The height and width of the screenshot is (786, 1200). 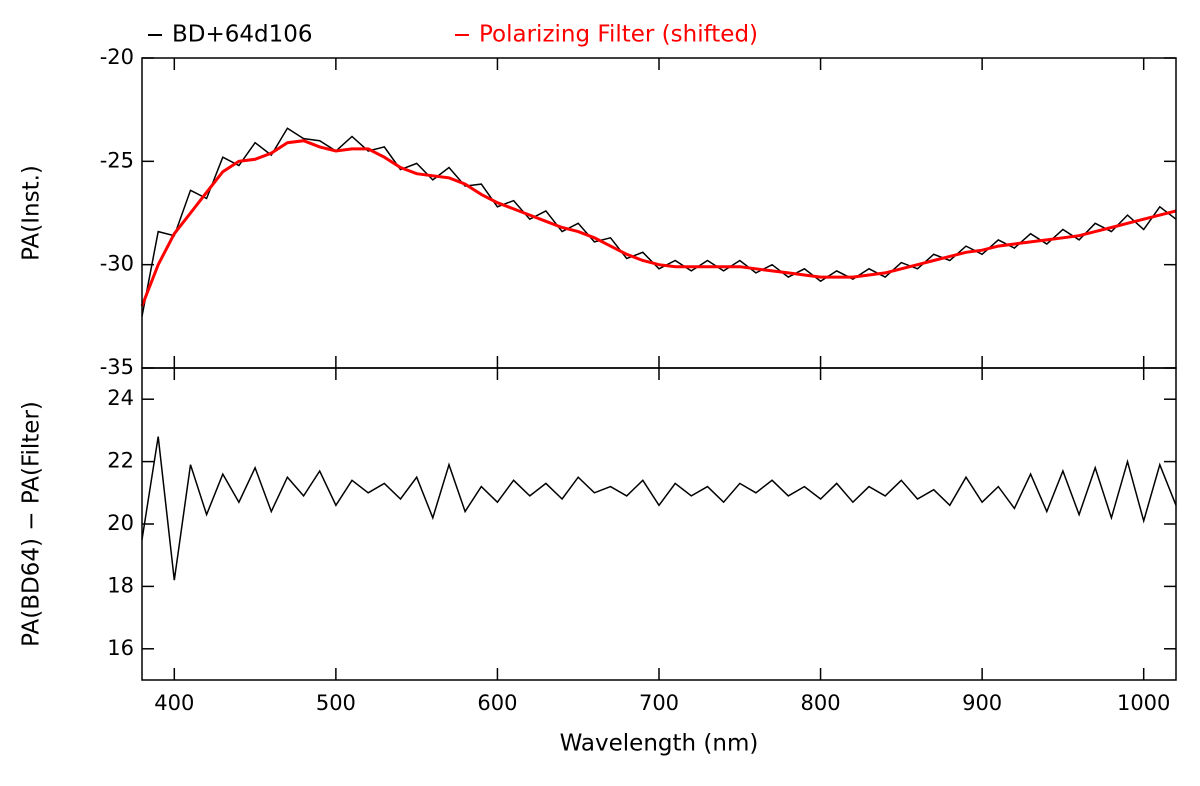 What do you see at coordinates (120, 648) in the screenshot?
I see `y-tick-label: 16` at bounding box center [120, 648].